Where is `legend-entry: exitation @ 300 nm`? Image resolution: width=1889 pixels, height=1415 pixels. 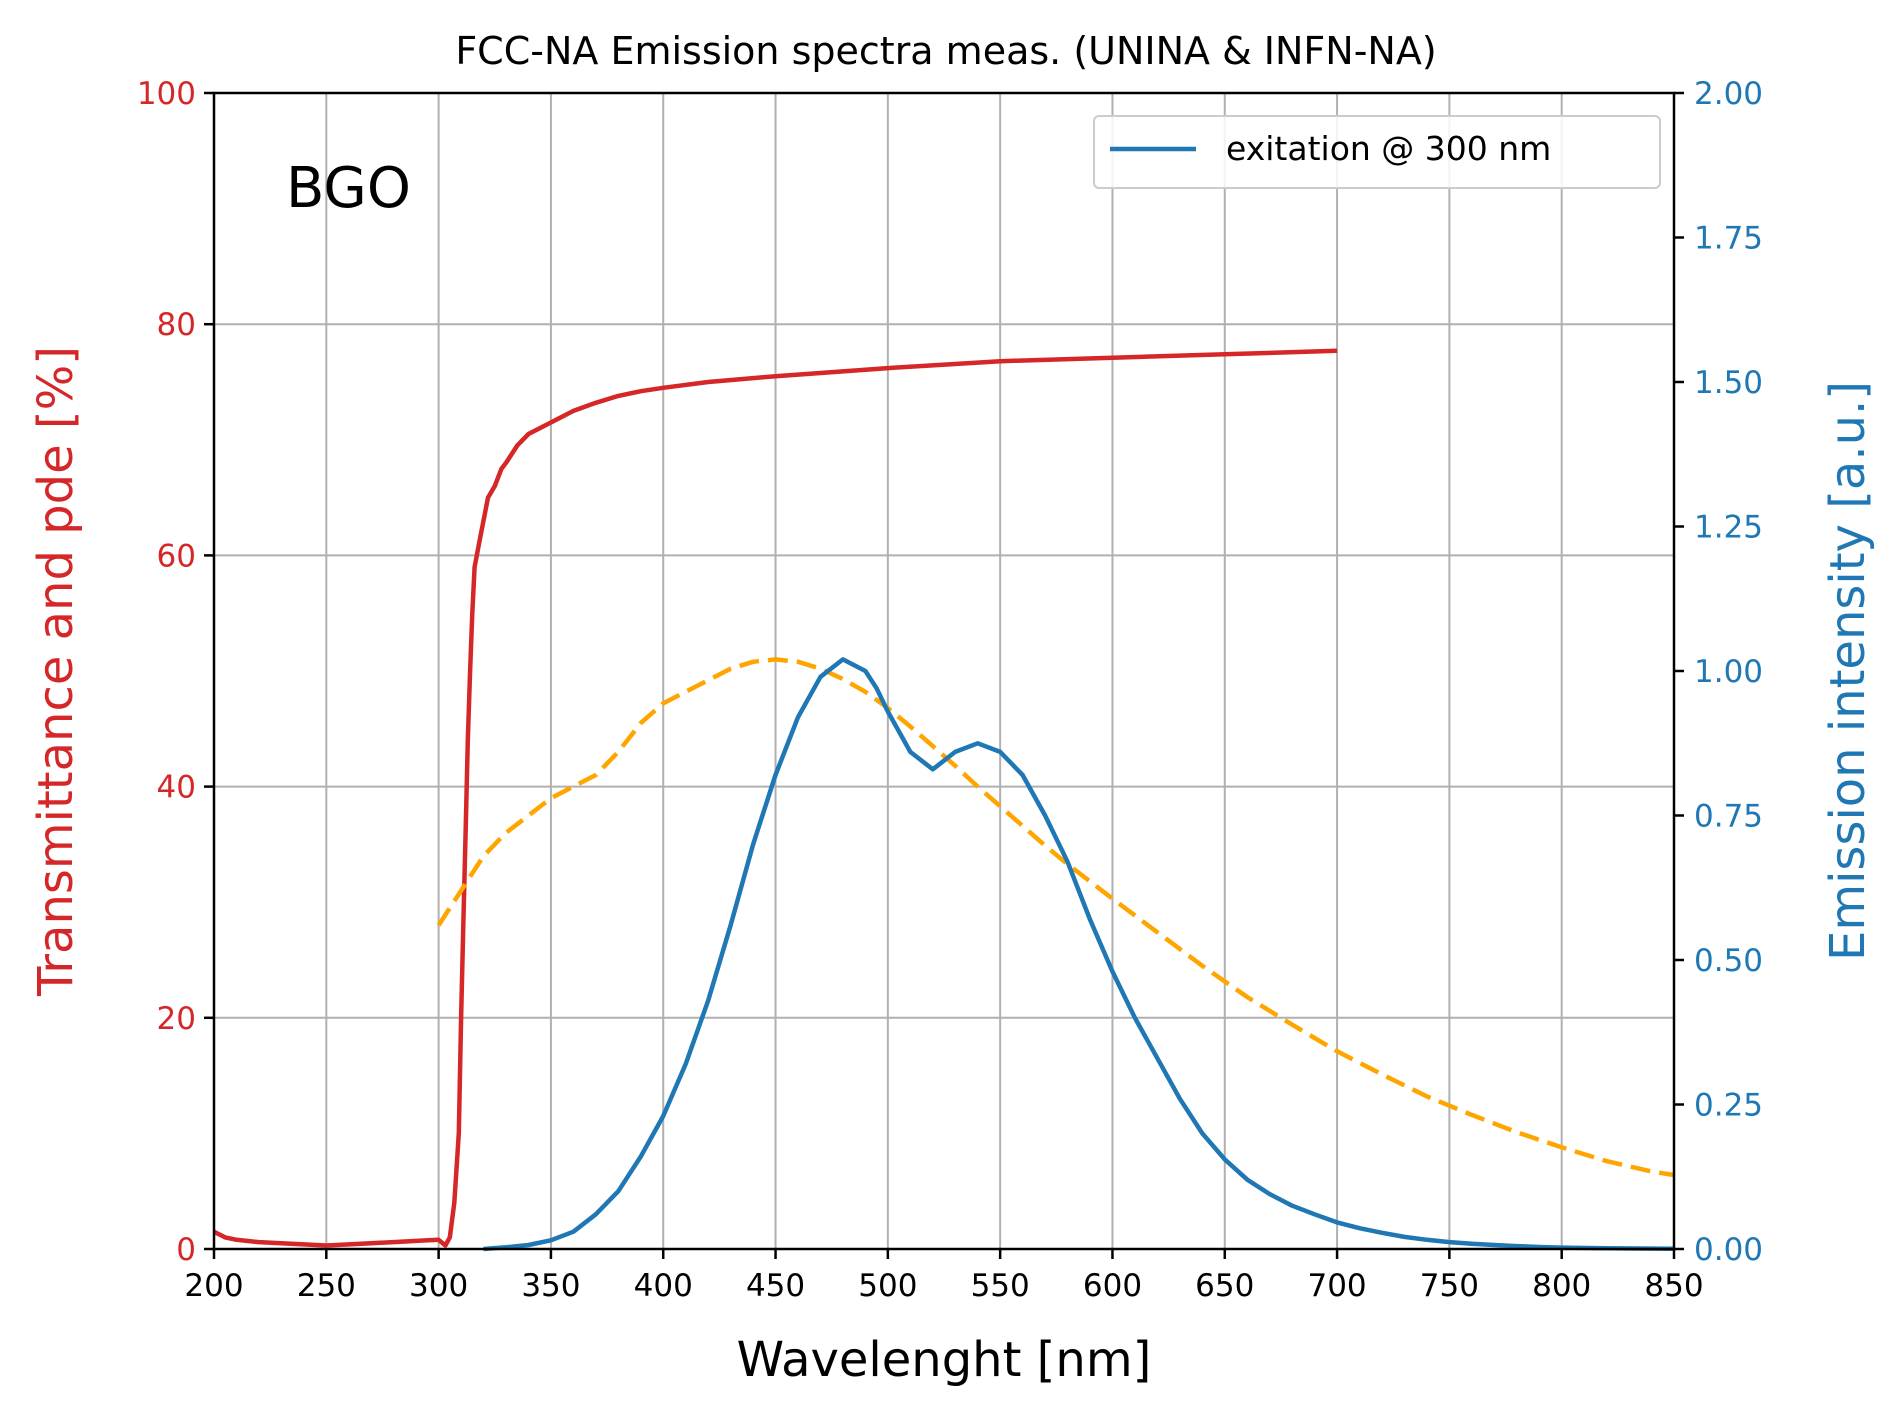
legend-entry: exitation @ 300 nm is located at coordinates (1388, 148).